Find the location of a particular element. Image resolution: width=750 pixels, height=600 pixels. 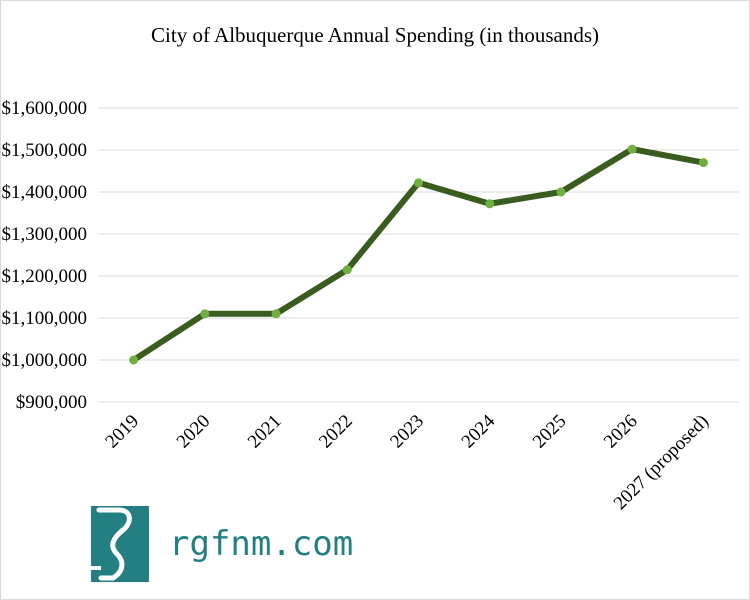

logo: rgfnm.com is located at coordinates (222, 544).